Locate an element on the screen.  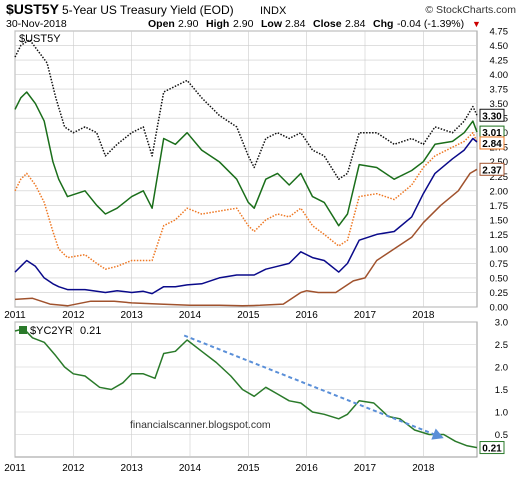
y-tick-label: 2.25 is located at coordinates (499, 177).